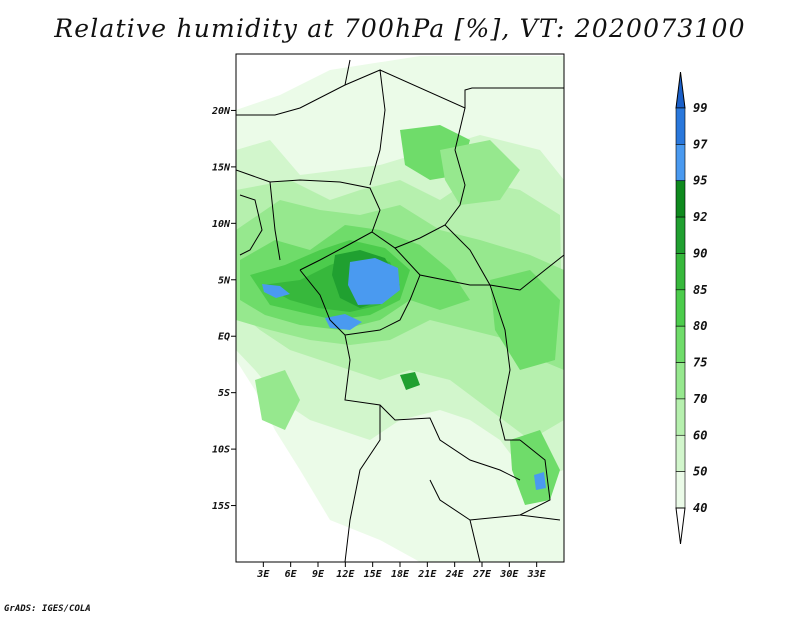 This screenshot has height=618, width=800. What do you see at coordinates (700, 144) in the screenshot?
I see `colorbar-label: 97` at bounding box center [700, 144].